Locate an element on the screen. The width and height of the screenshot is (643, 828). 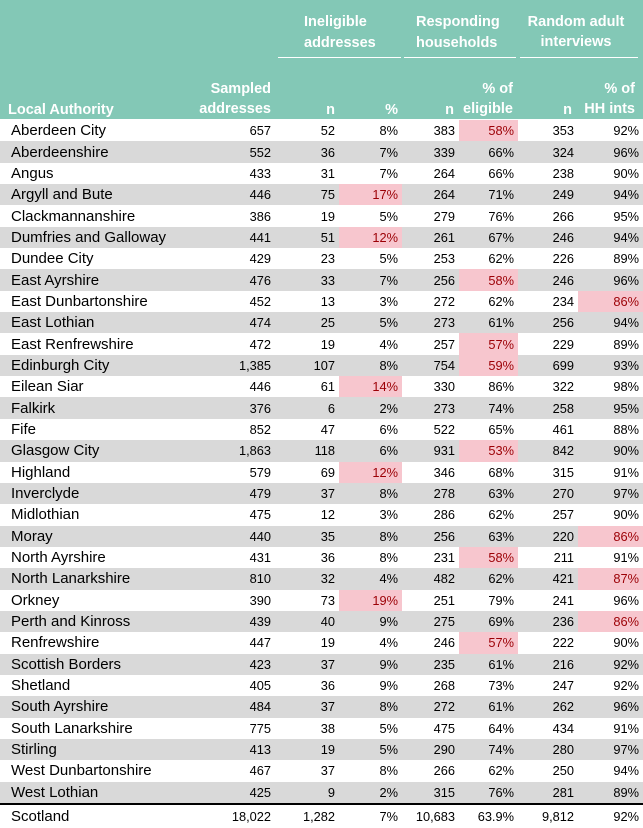
cell-local-authority: Shetland is located at coordinates (41, 686).